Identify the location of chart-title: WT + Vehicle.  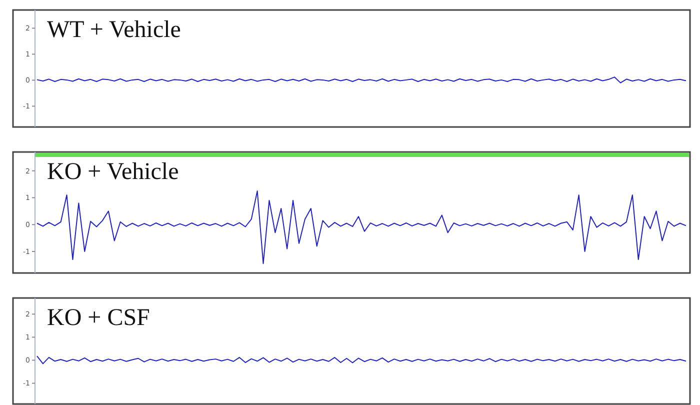
(114, 30).